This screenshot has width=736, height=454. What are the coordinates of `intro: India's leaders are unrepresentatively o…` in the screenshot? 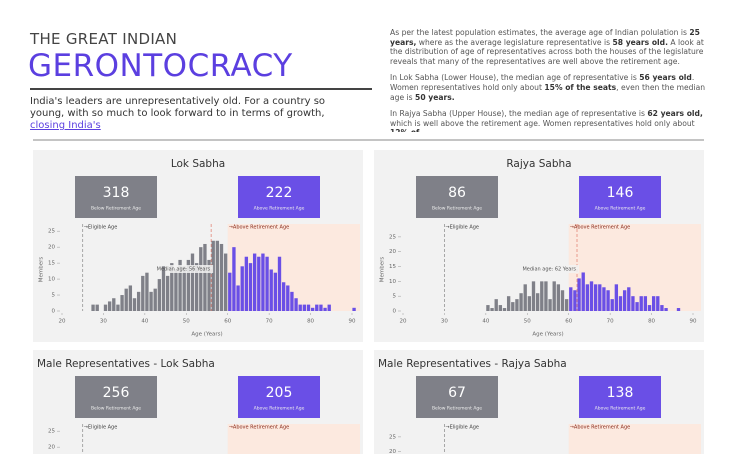 It's located at (190, 114).